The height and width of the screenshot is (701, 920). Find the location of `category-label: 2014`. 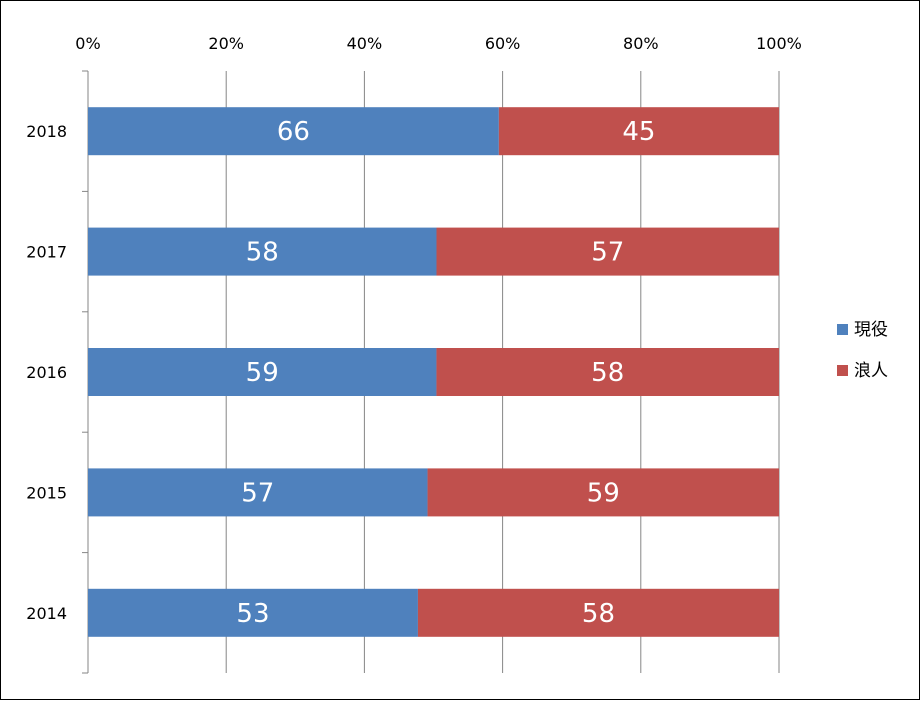

category-label: 2014 is located at coordinates (46, 613).